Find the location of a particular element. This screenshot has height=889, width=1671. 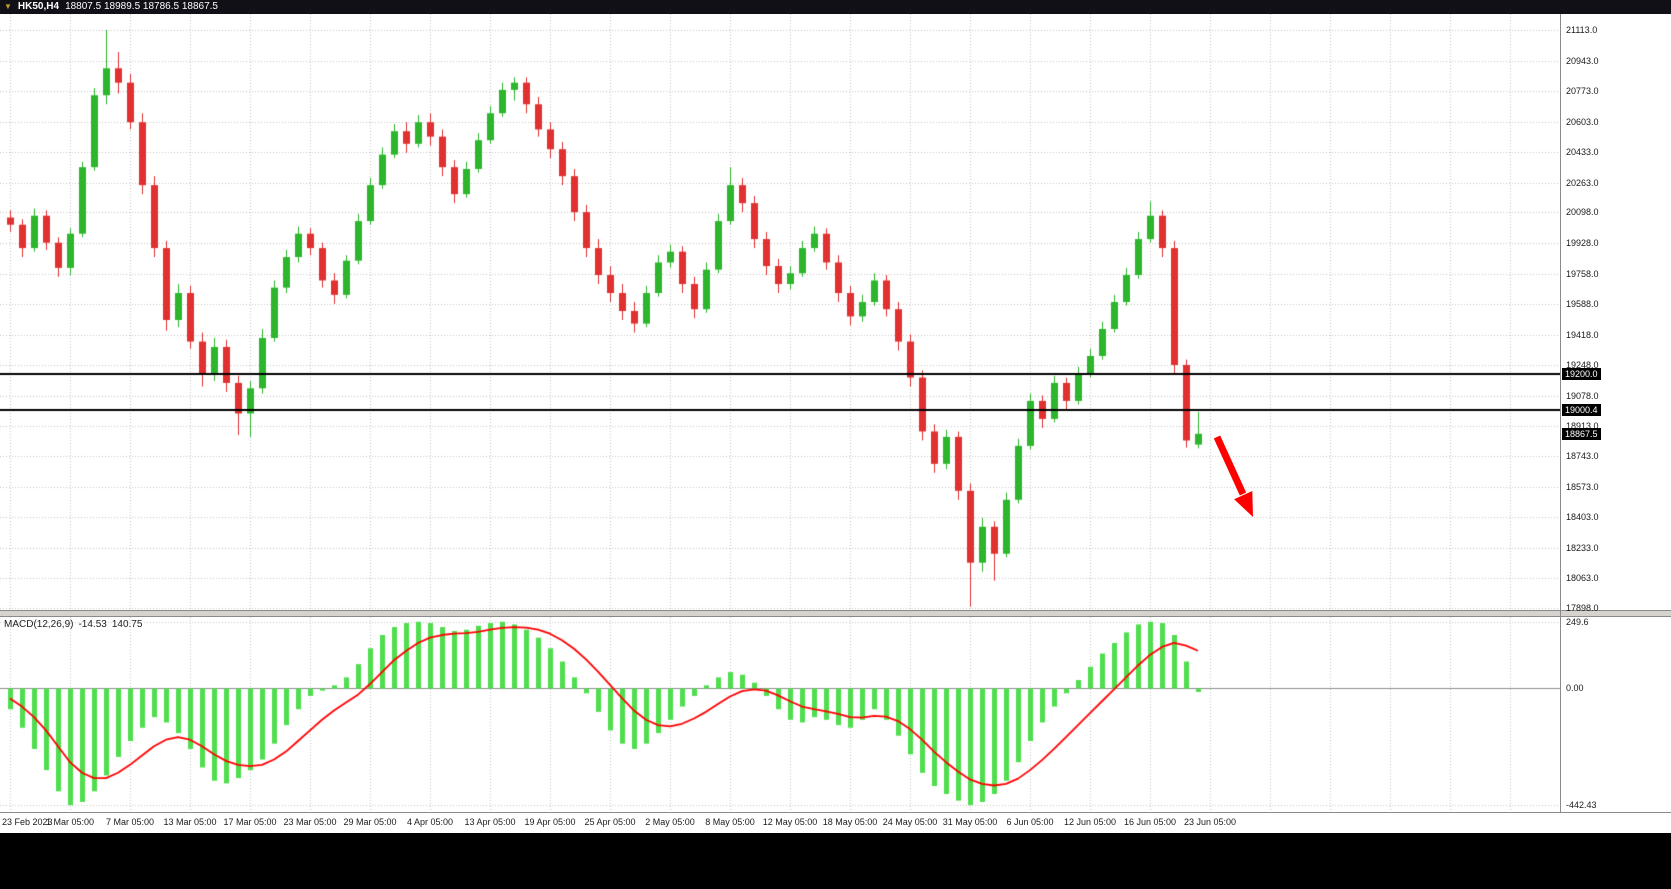

macd-name: MACD(12,26,9) is located at coordinates (39, 624).